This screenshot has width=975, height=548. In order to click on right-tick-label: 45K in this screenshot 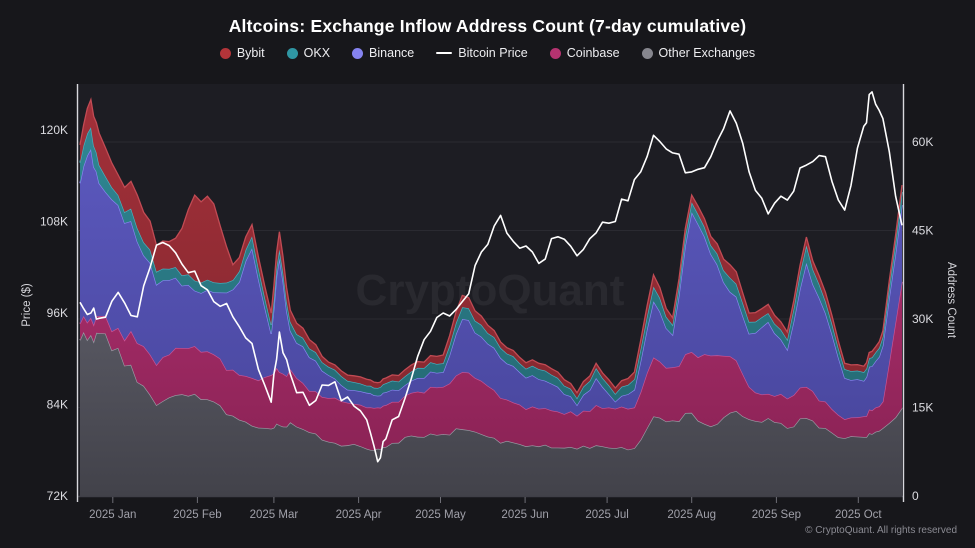, I will do `click(922, 231)`.